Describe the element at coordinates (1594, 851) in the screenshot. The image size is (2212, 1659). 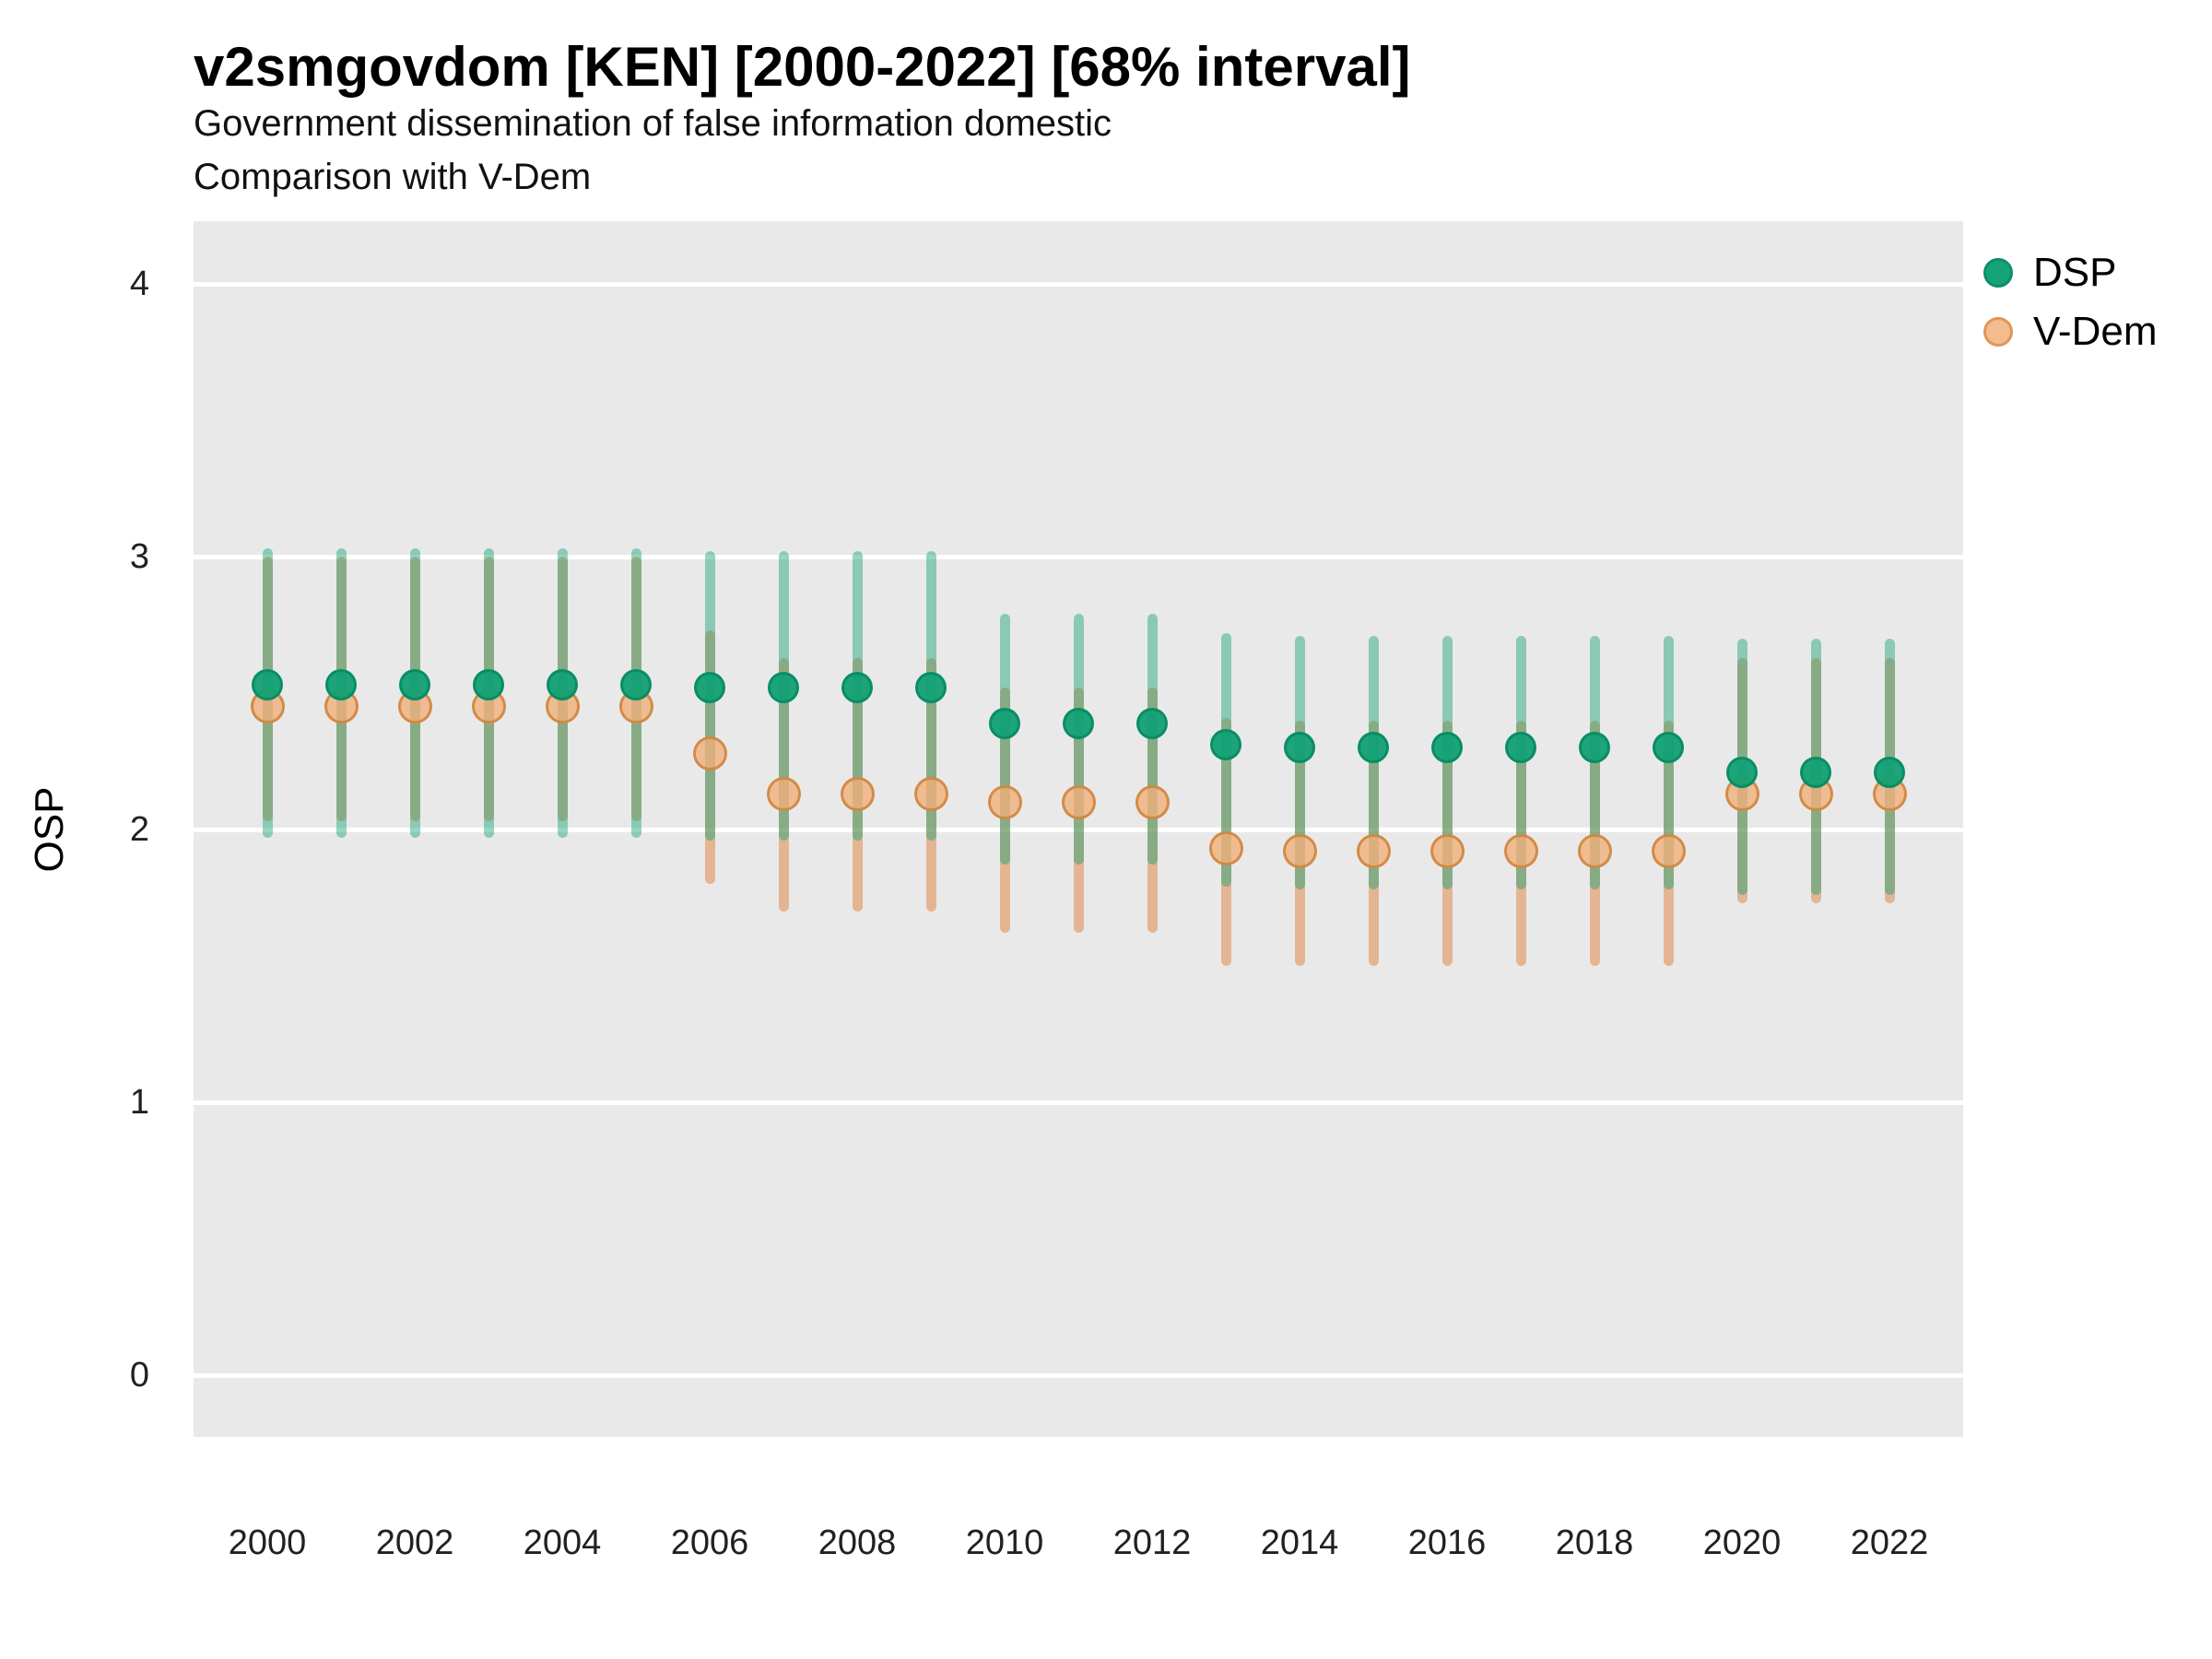
I see `vdem-point-2018` at that location.